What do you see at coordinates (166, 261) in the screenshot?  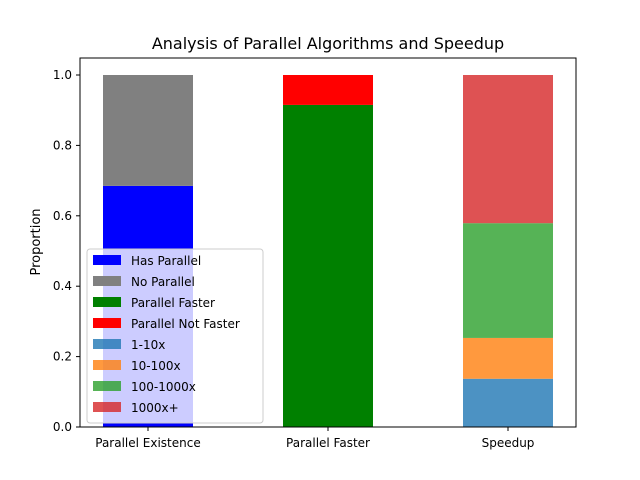 I see `legend-label: Has Parallel` at bounding box center [166, 261].